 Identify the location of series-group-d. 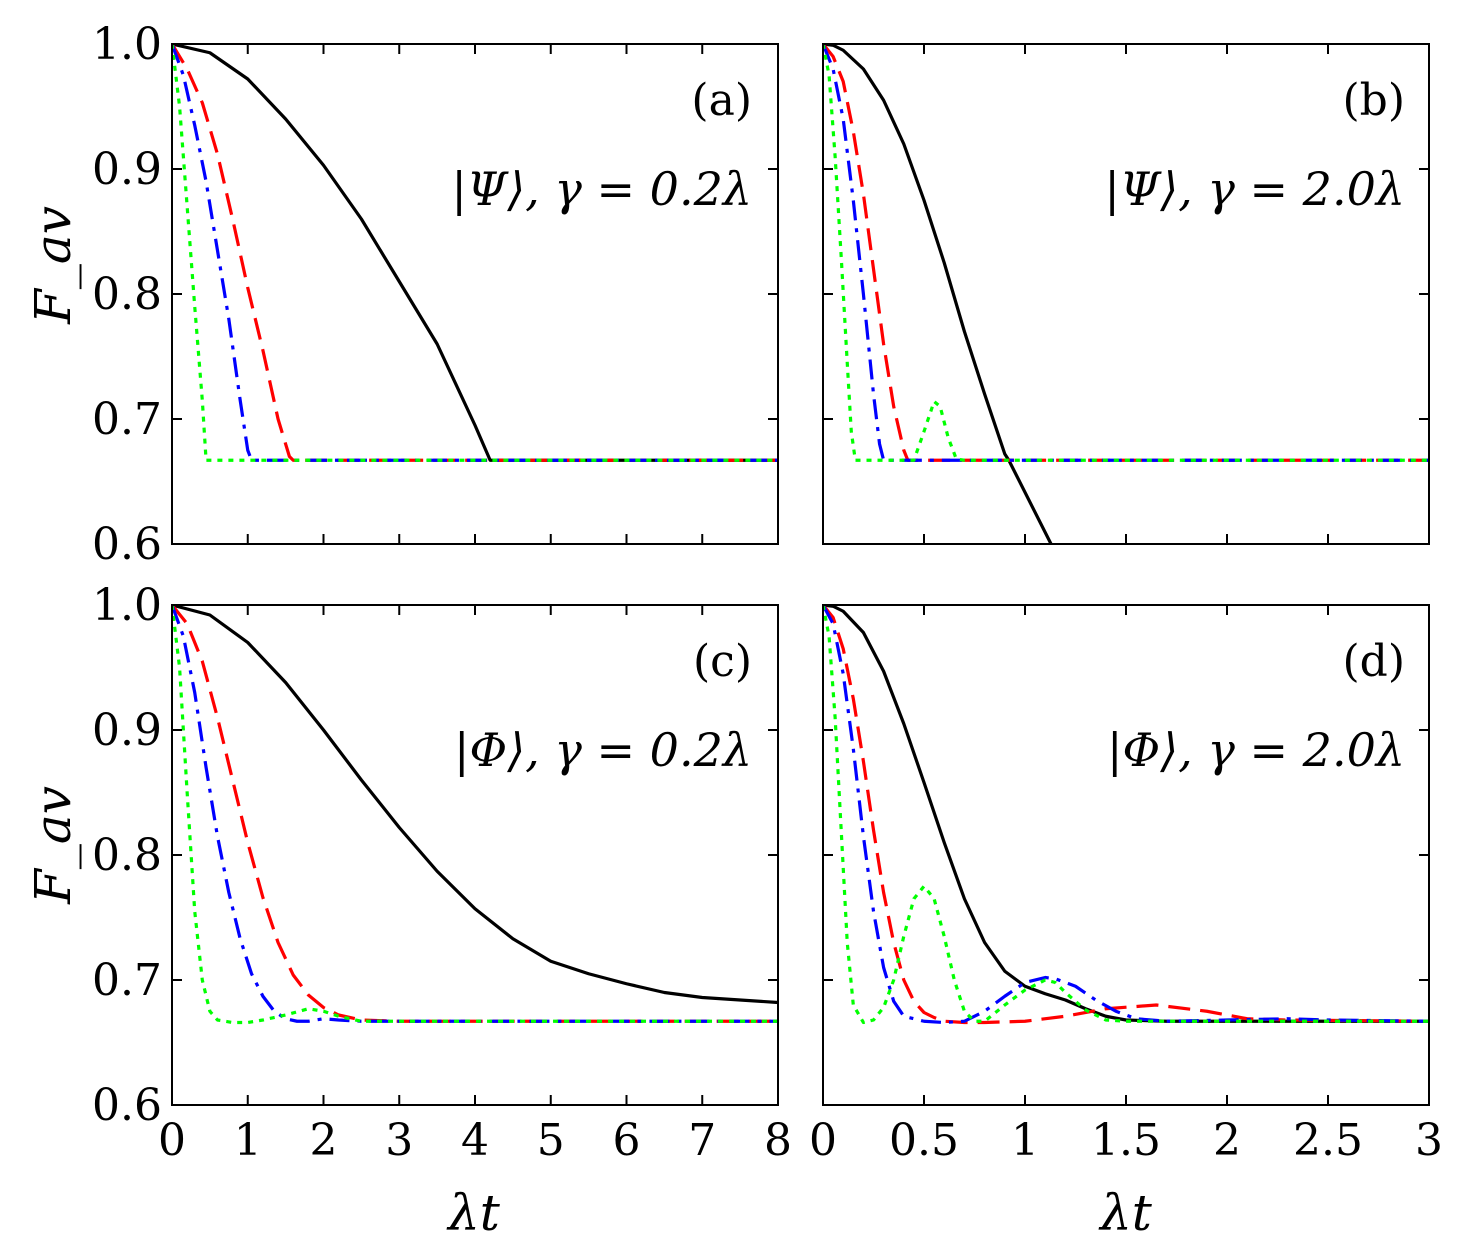
(1126, 815).